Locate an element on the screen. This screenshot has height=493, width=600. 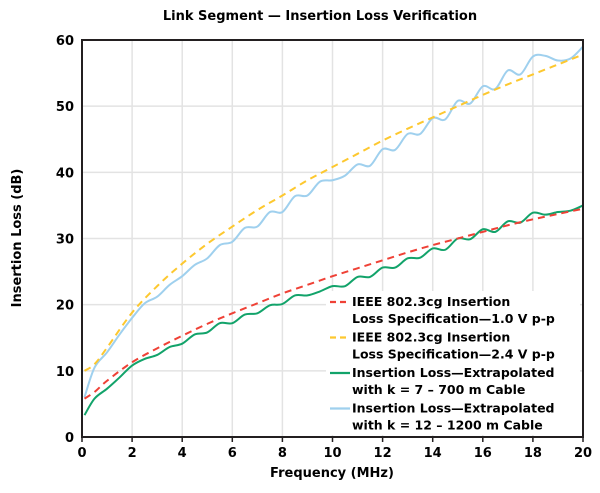
y-tick-label: 50 is located at coordinates (65, 107).